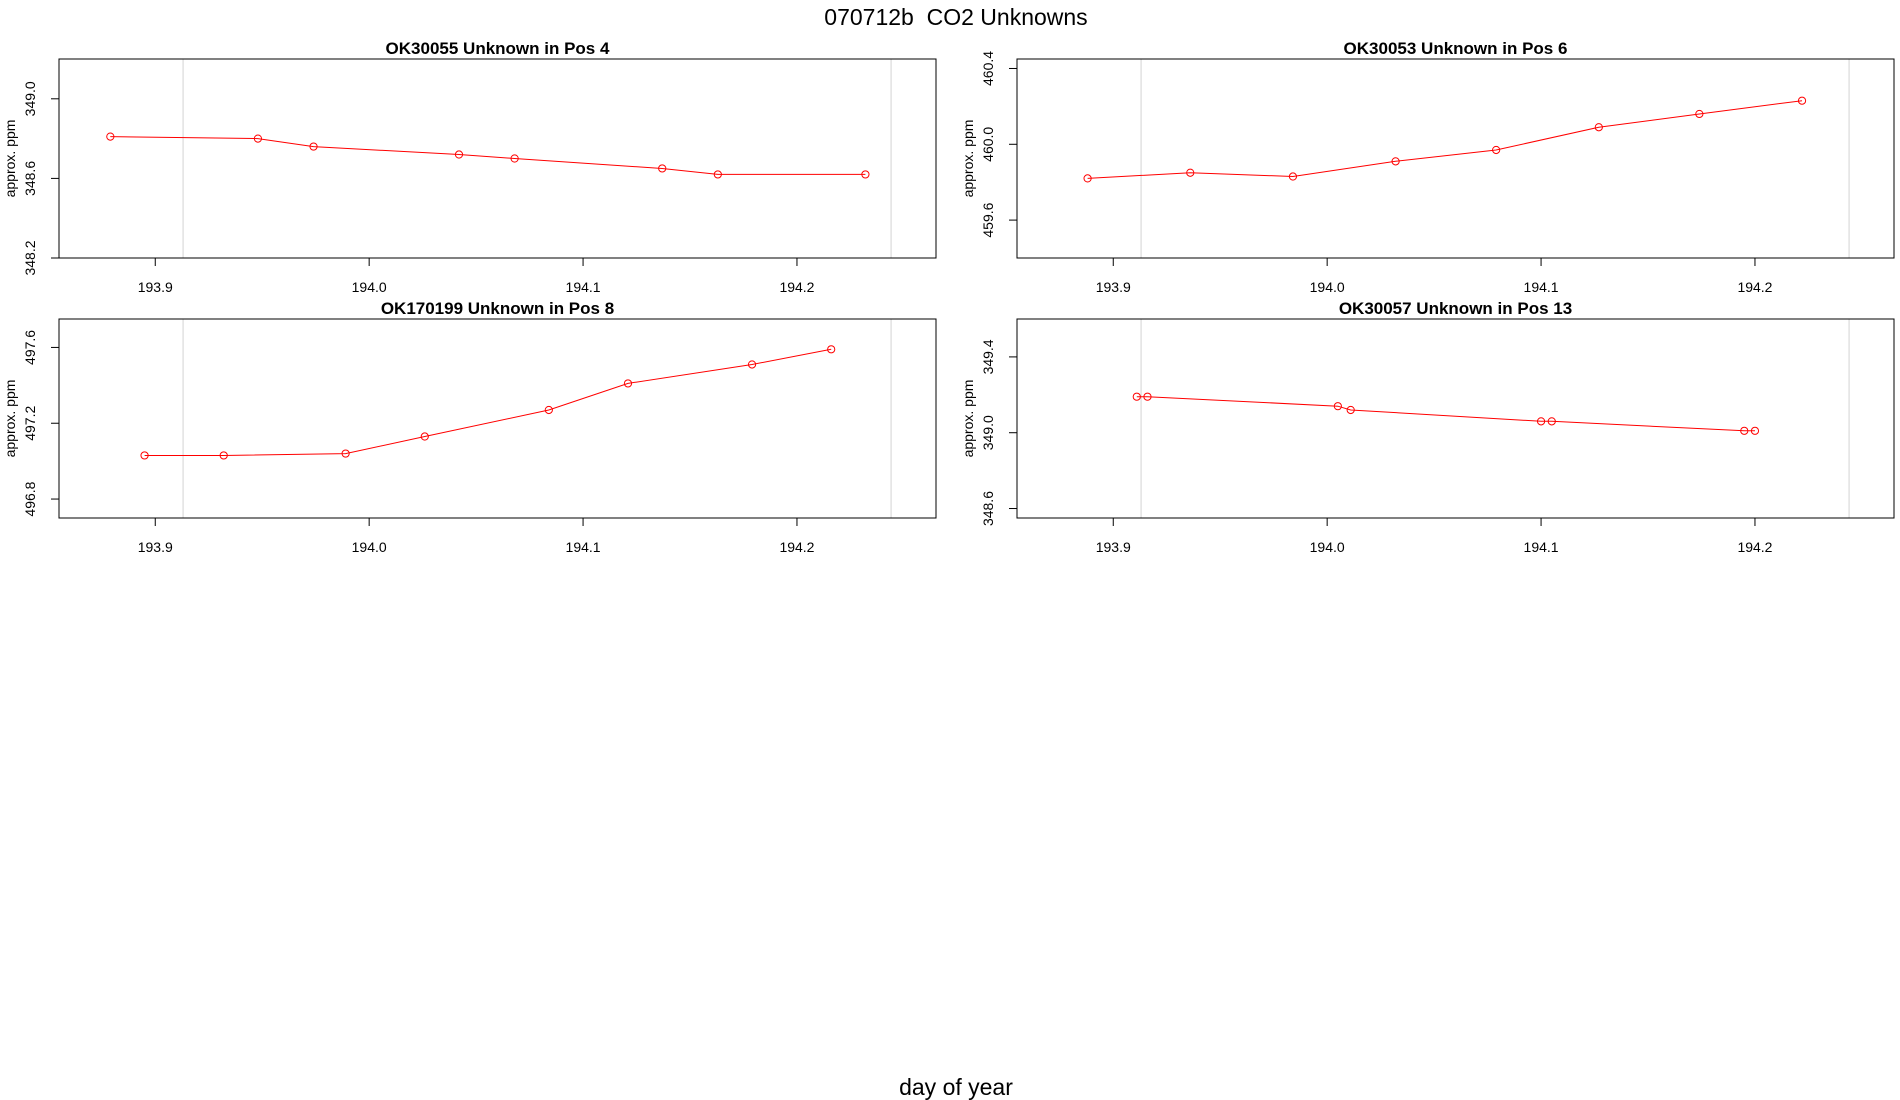 Image resolution: width=1900 pixels, height=1100 pixels. What do you see at coordinates (497, 308) in the screenshot?
I see `panel-title: OK170199 Unknown in Pos 8` at bounding box center [497, 308].